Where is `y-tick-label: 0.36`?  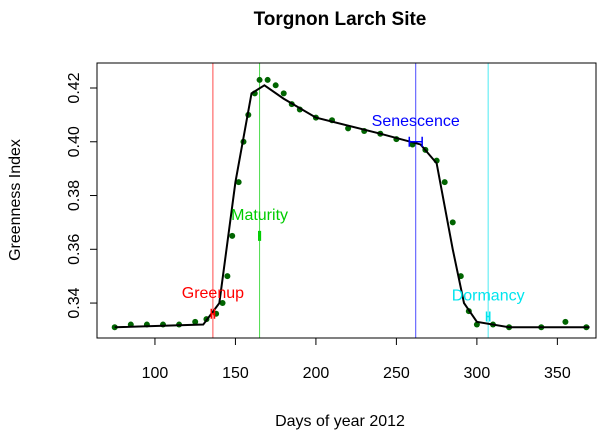
y-tick-label: 0.36 is located at coordinates (74, 249).